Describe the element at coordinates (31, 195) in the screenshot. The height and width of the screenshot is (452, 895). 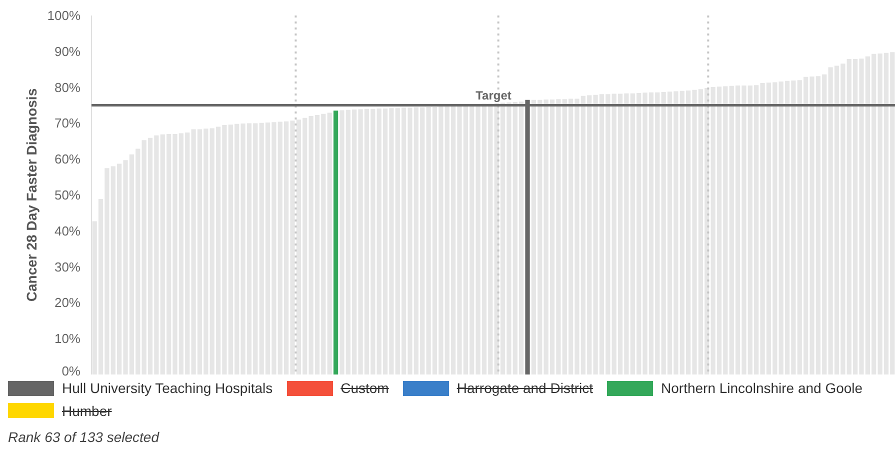
I see `y-axis-title: Cancer 28 Day Faster Diagnosis` at that location.